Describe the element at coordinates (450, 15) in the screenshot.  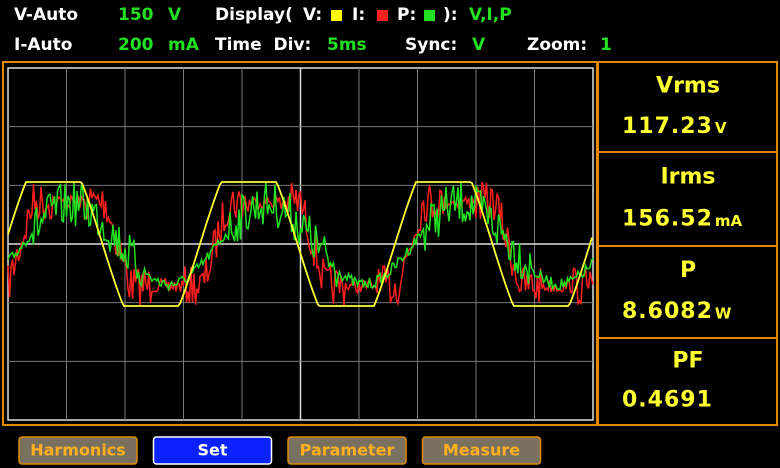
I see `display-close: ):` at that location.